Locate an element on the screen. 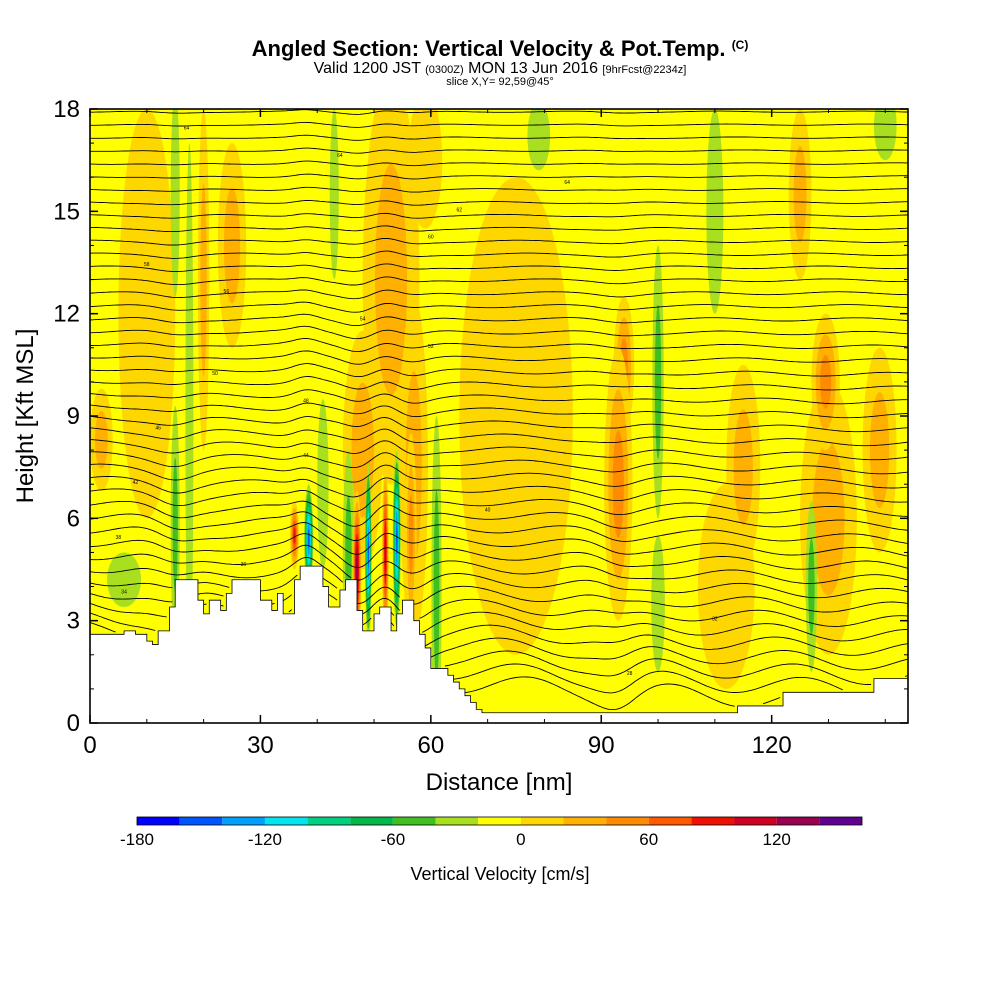  contour-label: 56 is located at coordinates (227, 292).